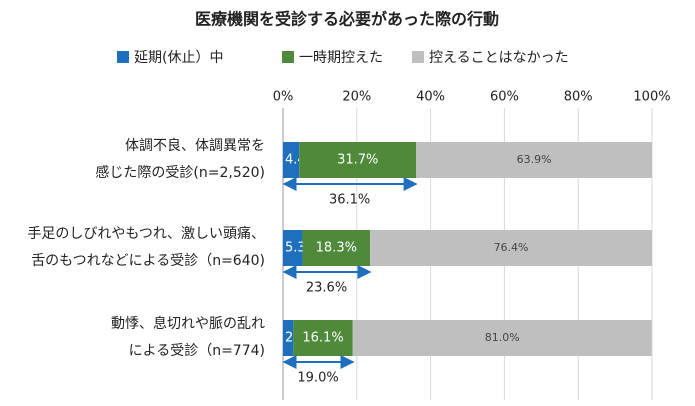 This screenshot has height=406, width=695. What do you see at coordinates (504, 97) in the screenshot?
I see `x-tick-label: 60%` at bounding box center [504, 97].